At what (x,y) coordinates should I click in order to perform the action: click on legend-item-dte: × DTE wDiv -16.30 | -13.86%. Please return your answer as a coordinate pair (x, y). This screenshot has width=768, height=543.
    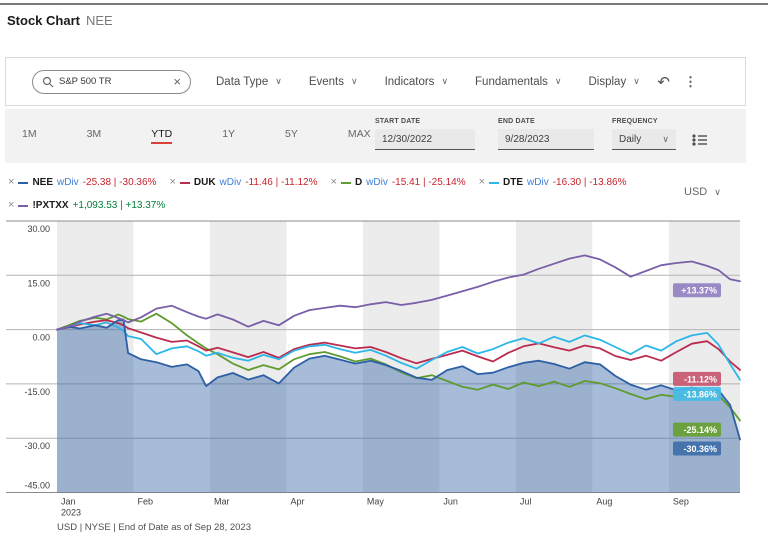
    Looking at the image, I should click on (552, 182).